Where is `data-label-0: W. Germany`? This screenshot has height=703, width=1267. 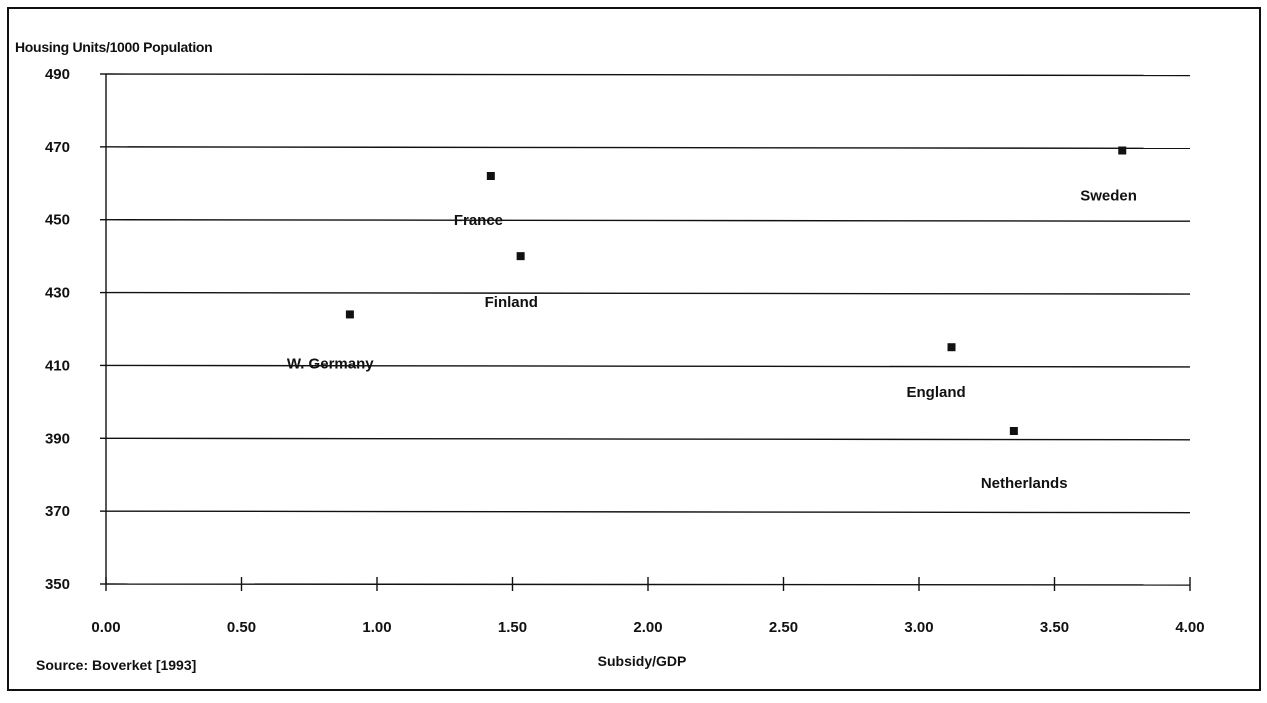
data-label-0: W. Germany is located at coordinates (330, 363).